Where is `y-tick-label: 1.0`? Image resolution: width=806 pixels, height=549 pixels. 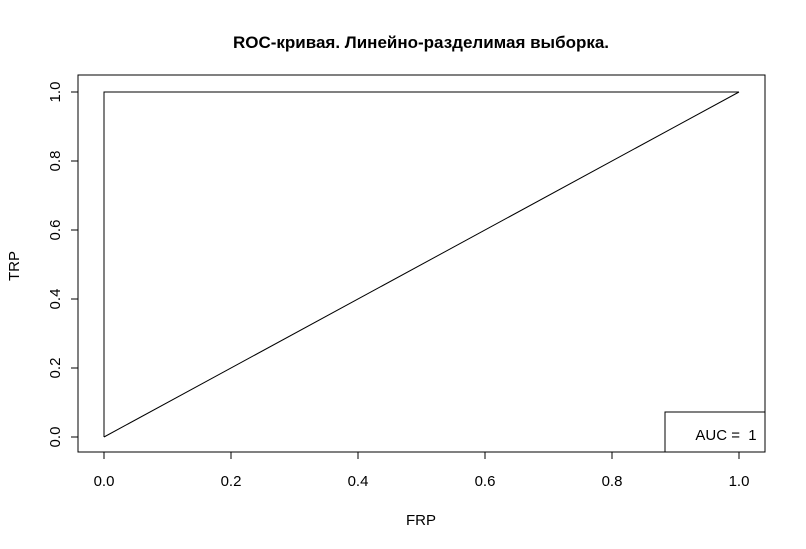
y-tick-label: 1.0 is located at coordinates (55, 92).